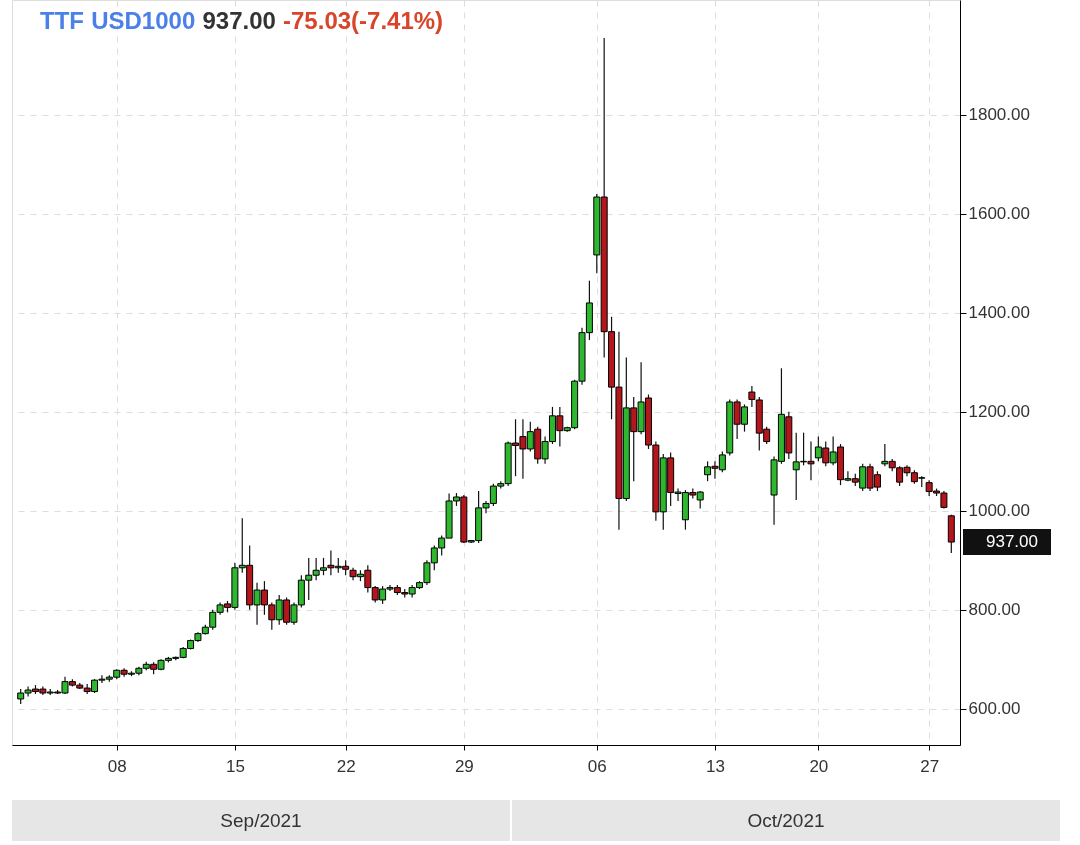 This screenshot has width=1080, height=845. Describe the element at coordinates (999, 511) in the screenshot. I see `y-tick-label: 1000.00` at that location.